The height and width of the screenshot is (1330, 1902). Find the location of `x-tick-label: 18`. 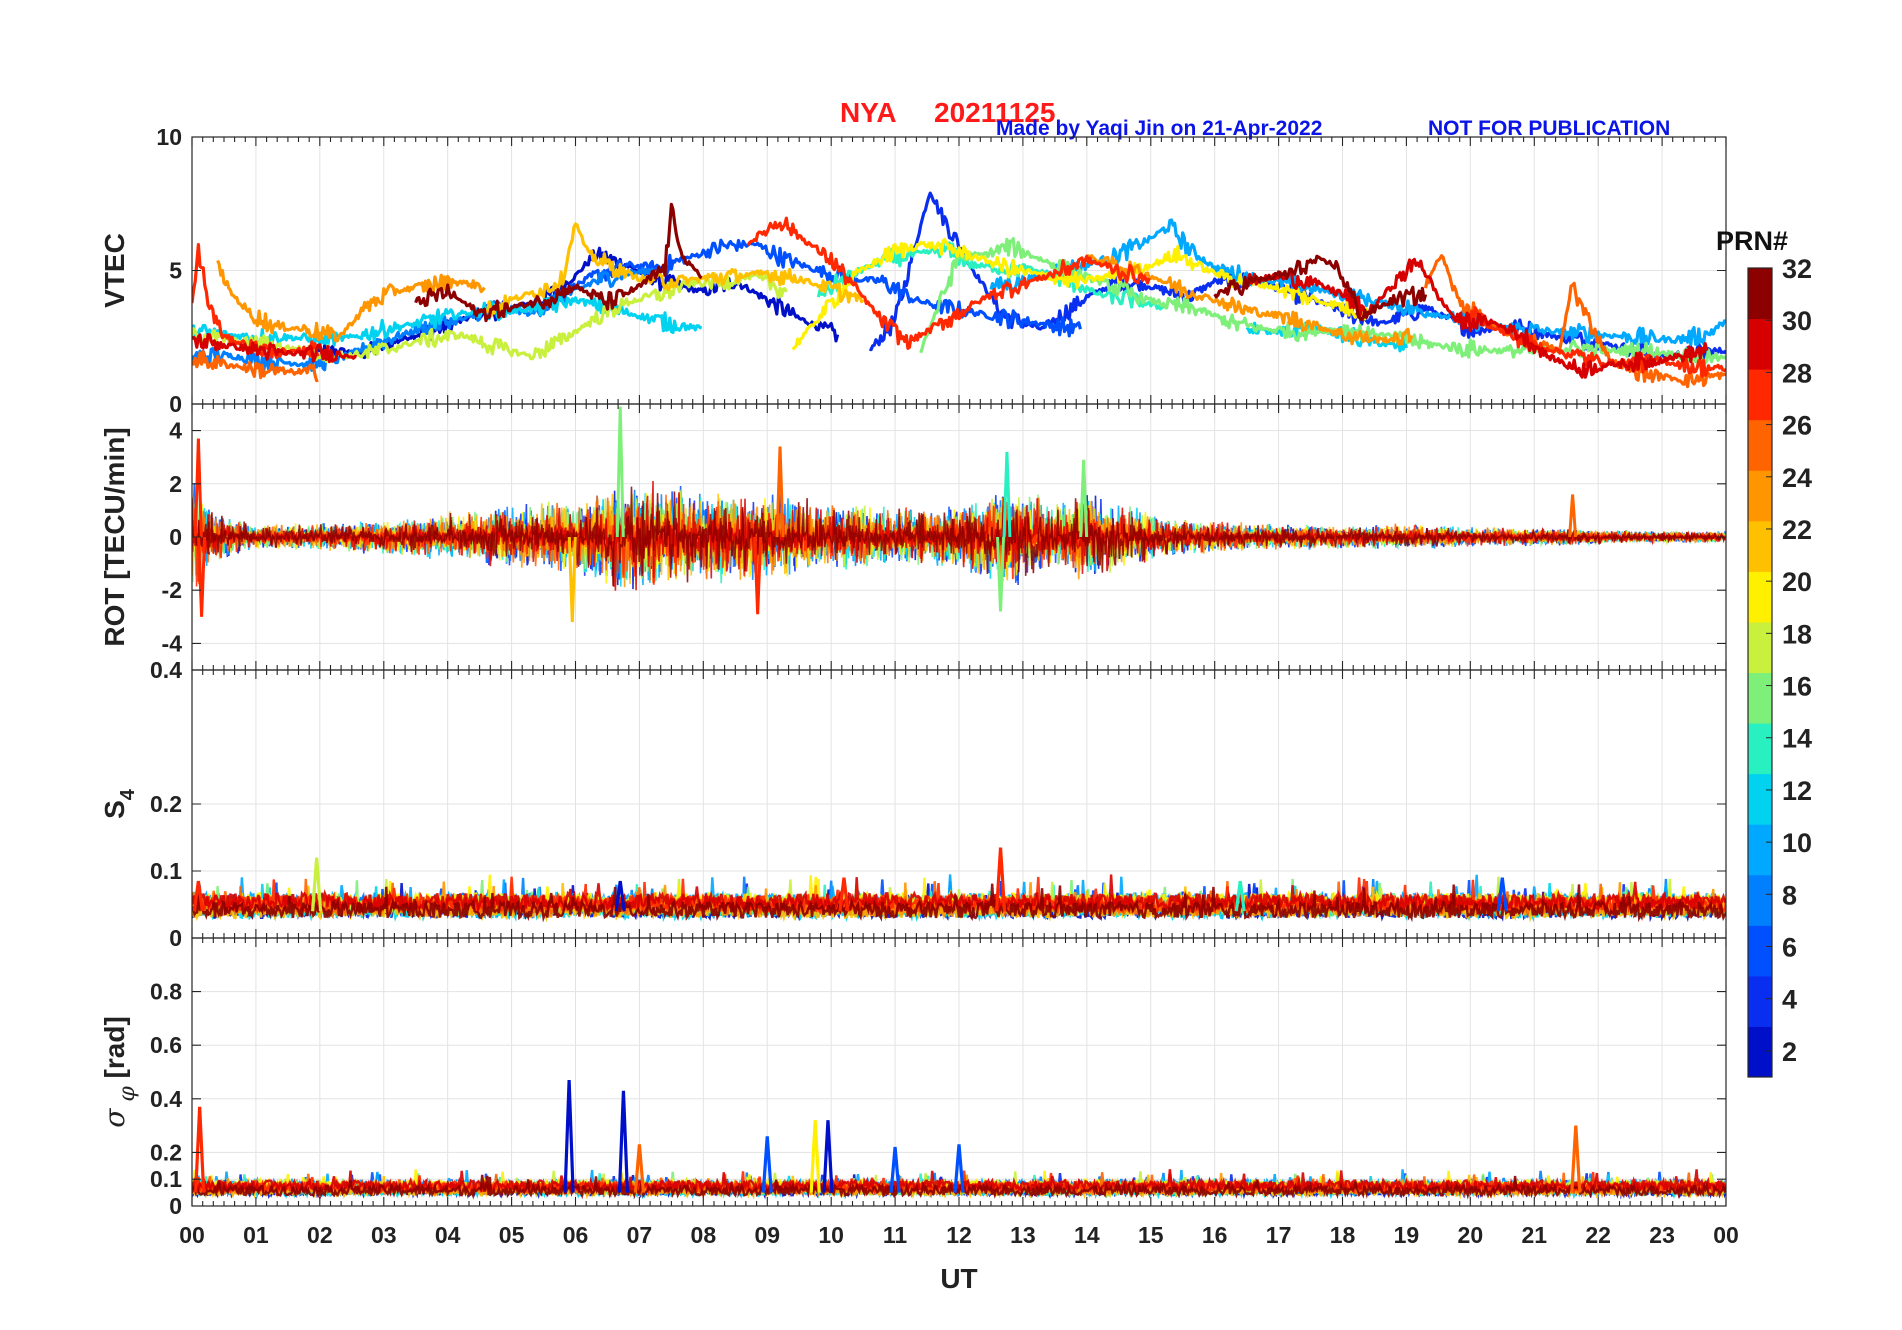

x-tick-label: 18 is located at coordinates (1343, 1235).